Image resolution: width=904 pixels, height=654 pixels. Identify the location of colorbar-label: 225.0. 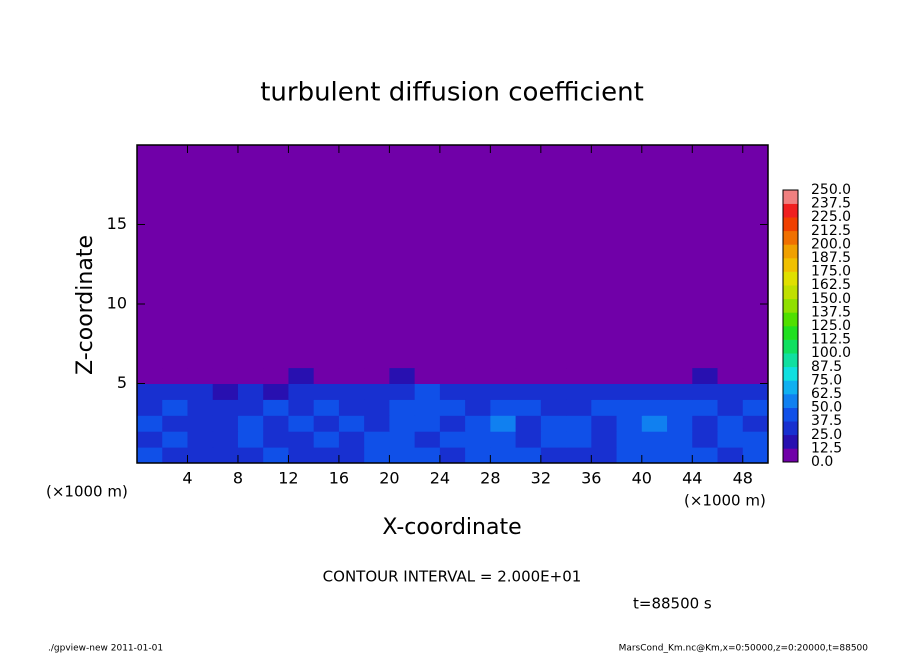
(831, 217).